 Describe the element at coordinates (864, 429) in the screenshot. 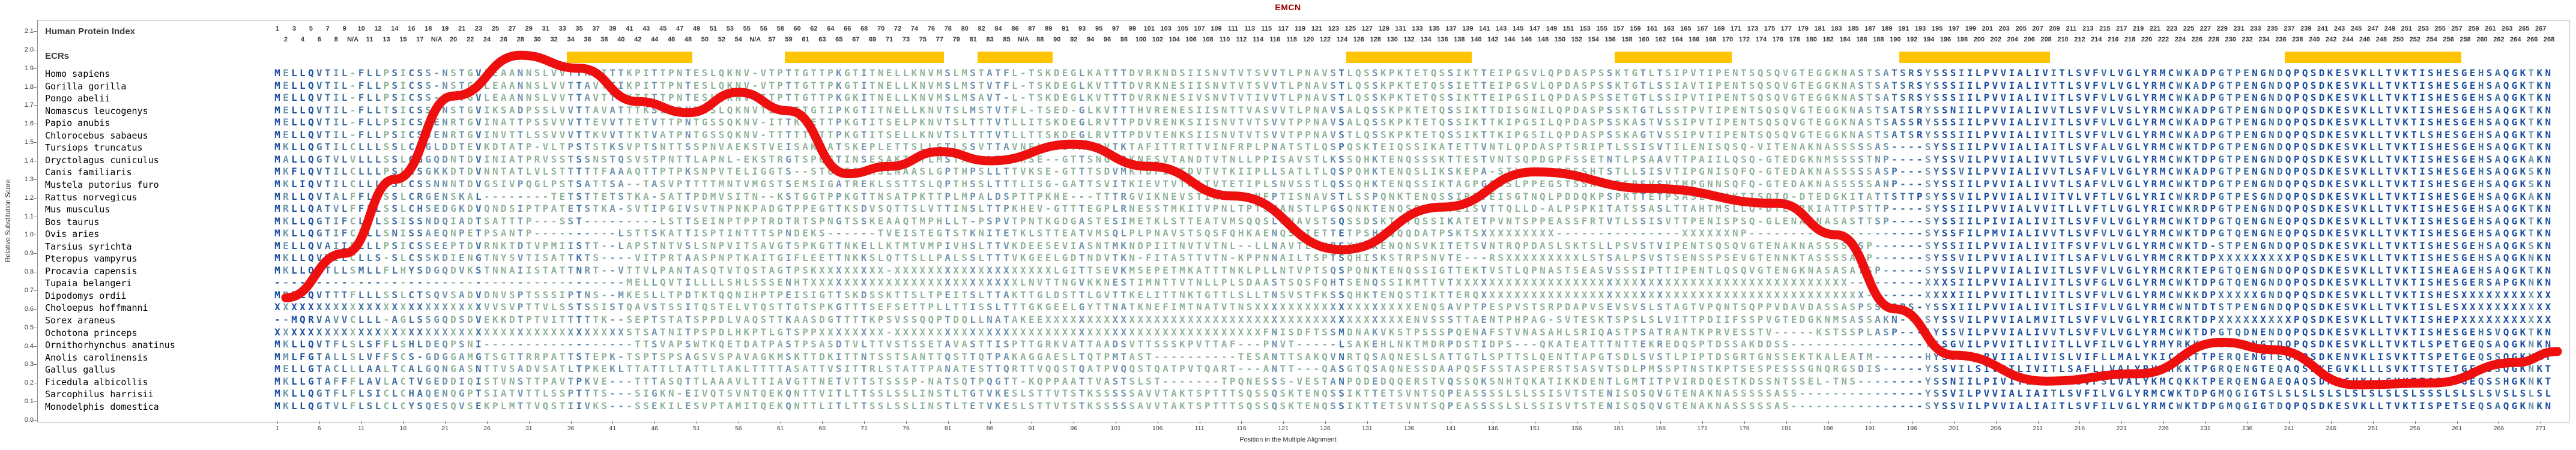

I see `x-axis-tick-label: 71` at that location.